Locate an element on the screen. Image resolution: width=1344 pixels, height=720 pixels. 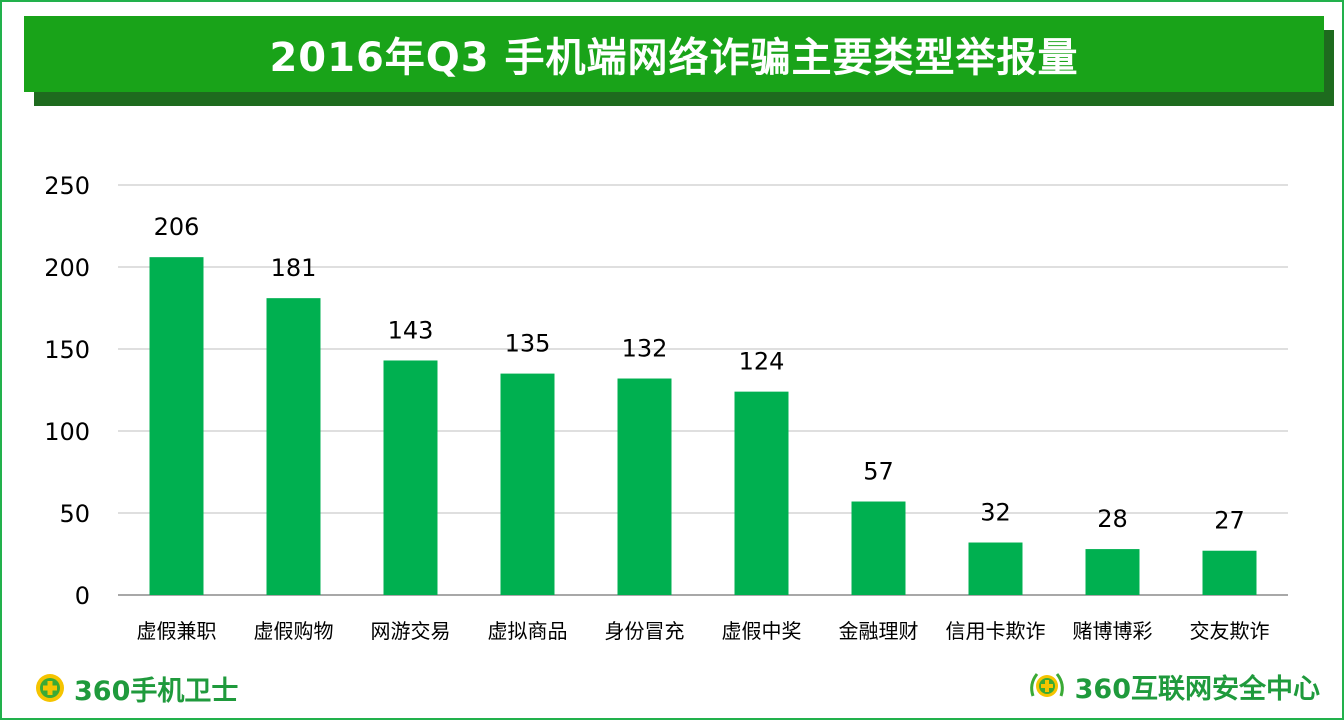
y-tick-label: 100 is located at coordinates (67, 432).